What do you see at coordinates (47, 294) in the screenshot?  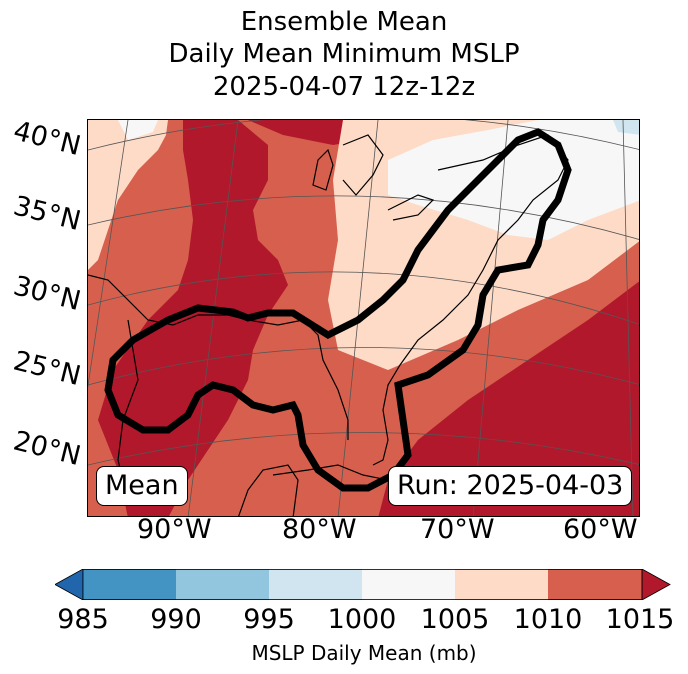 I see `lat-label-30n: 30°N` at bounding box center [47, 294].